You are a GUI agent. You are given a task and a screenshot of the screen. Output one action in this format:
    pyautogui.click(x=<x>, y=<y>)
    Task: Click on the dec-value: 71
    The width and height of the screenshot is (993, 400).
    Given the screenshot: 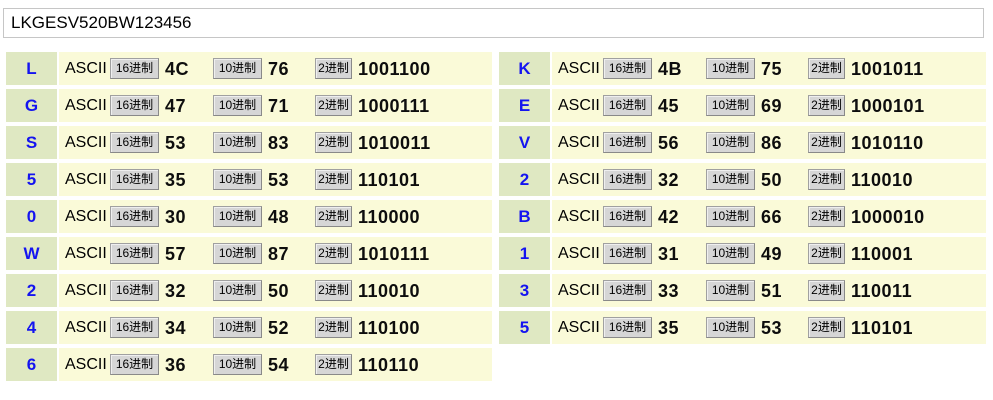 What is the action you would take?
    pyautogui.click(x=279, y=105)
    